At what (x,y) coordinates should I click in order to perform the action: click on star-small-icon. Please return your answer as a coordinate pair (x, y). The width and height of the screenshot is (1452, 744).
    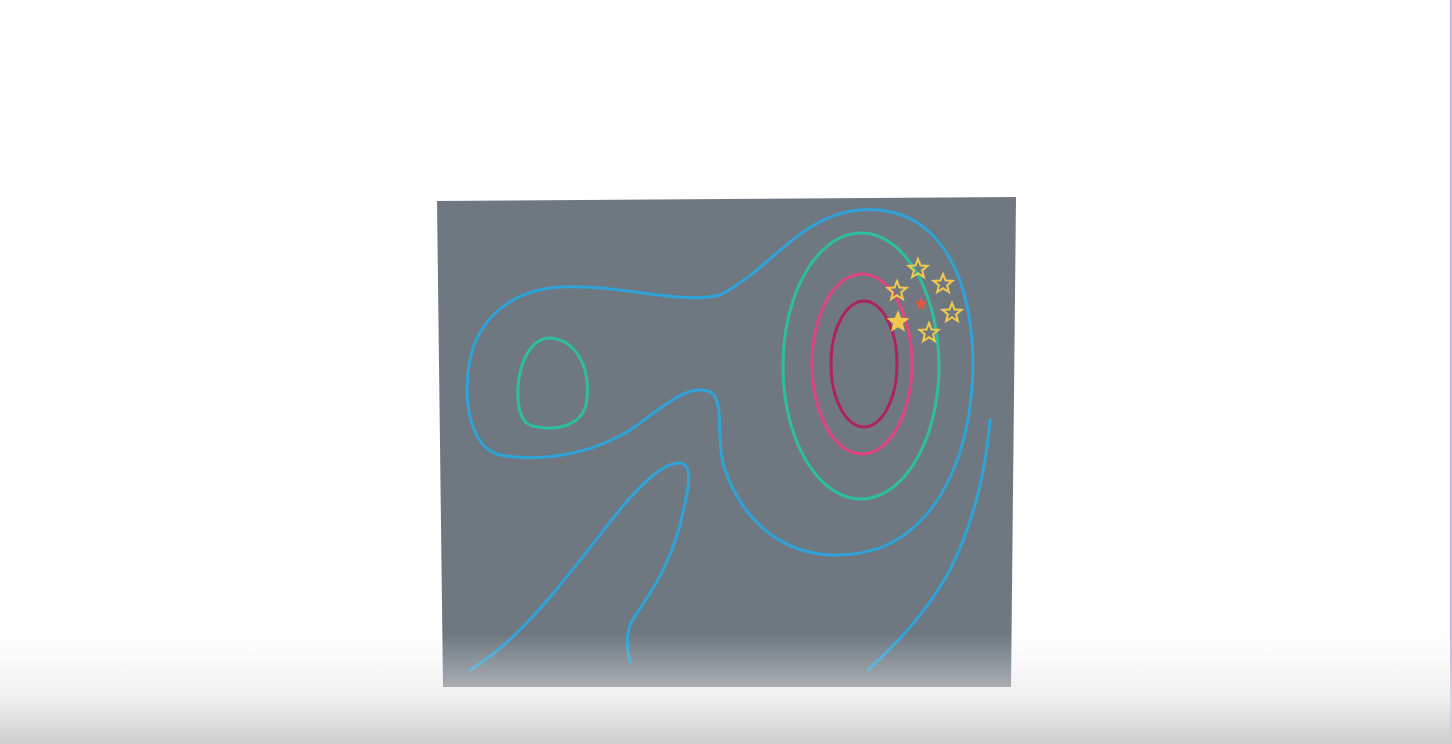
    Looking at the image, I should click on (921, 303).